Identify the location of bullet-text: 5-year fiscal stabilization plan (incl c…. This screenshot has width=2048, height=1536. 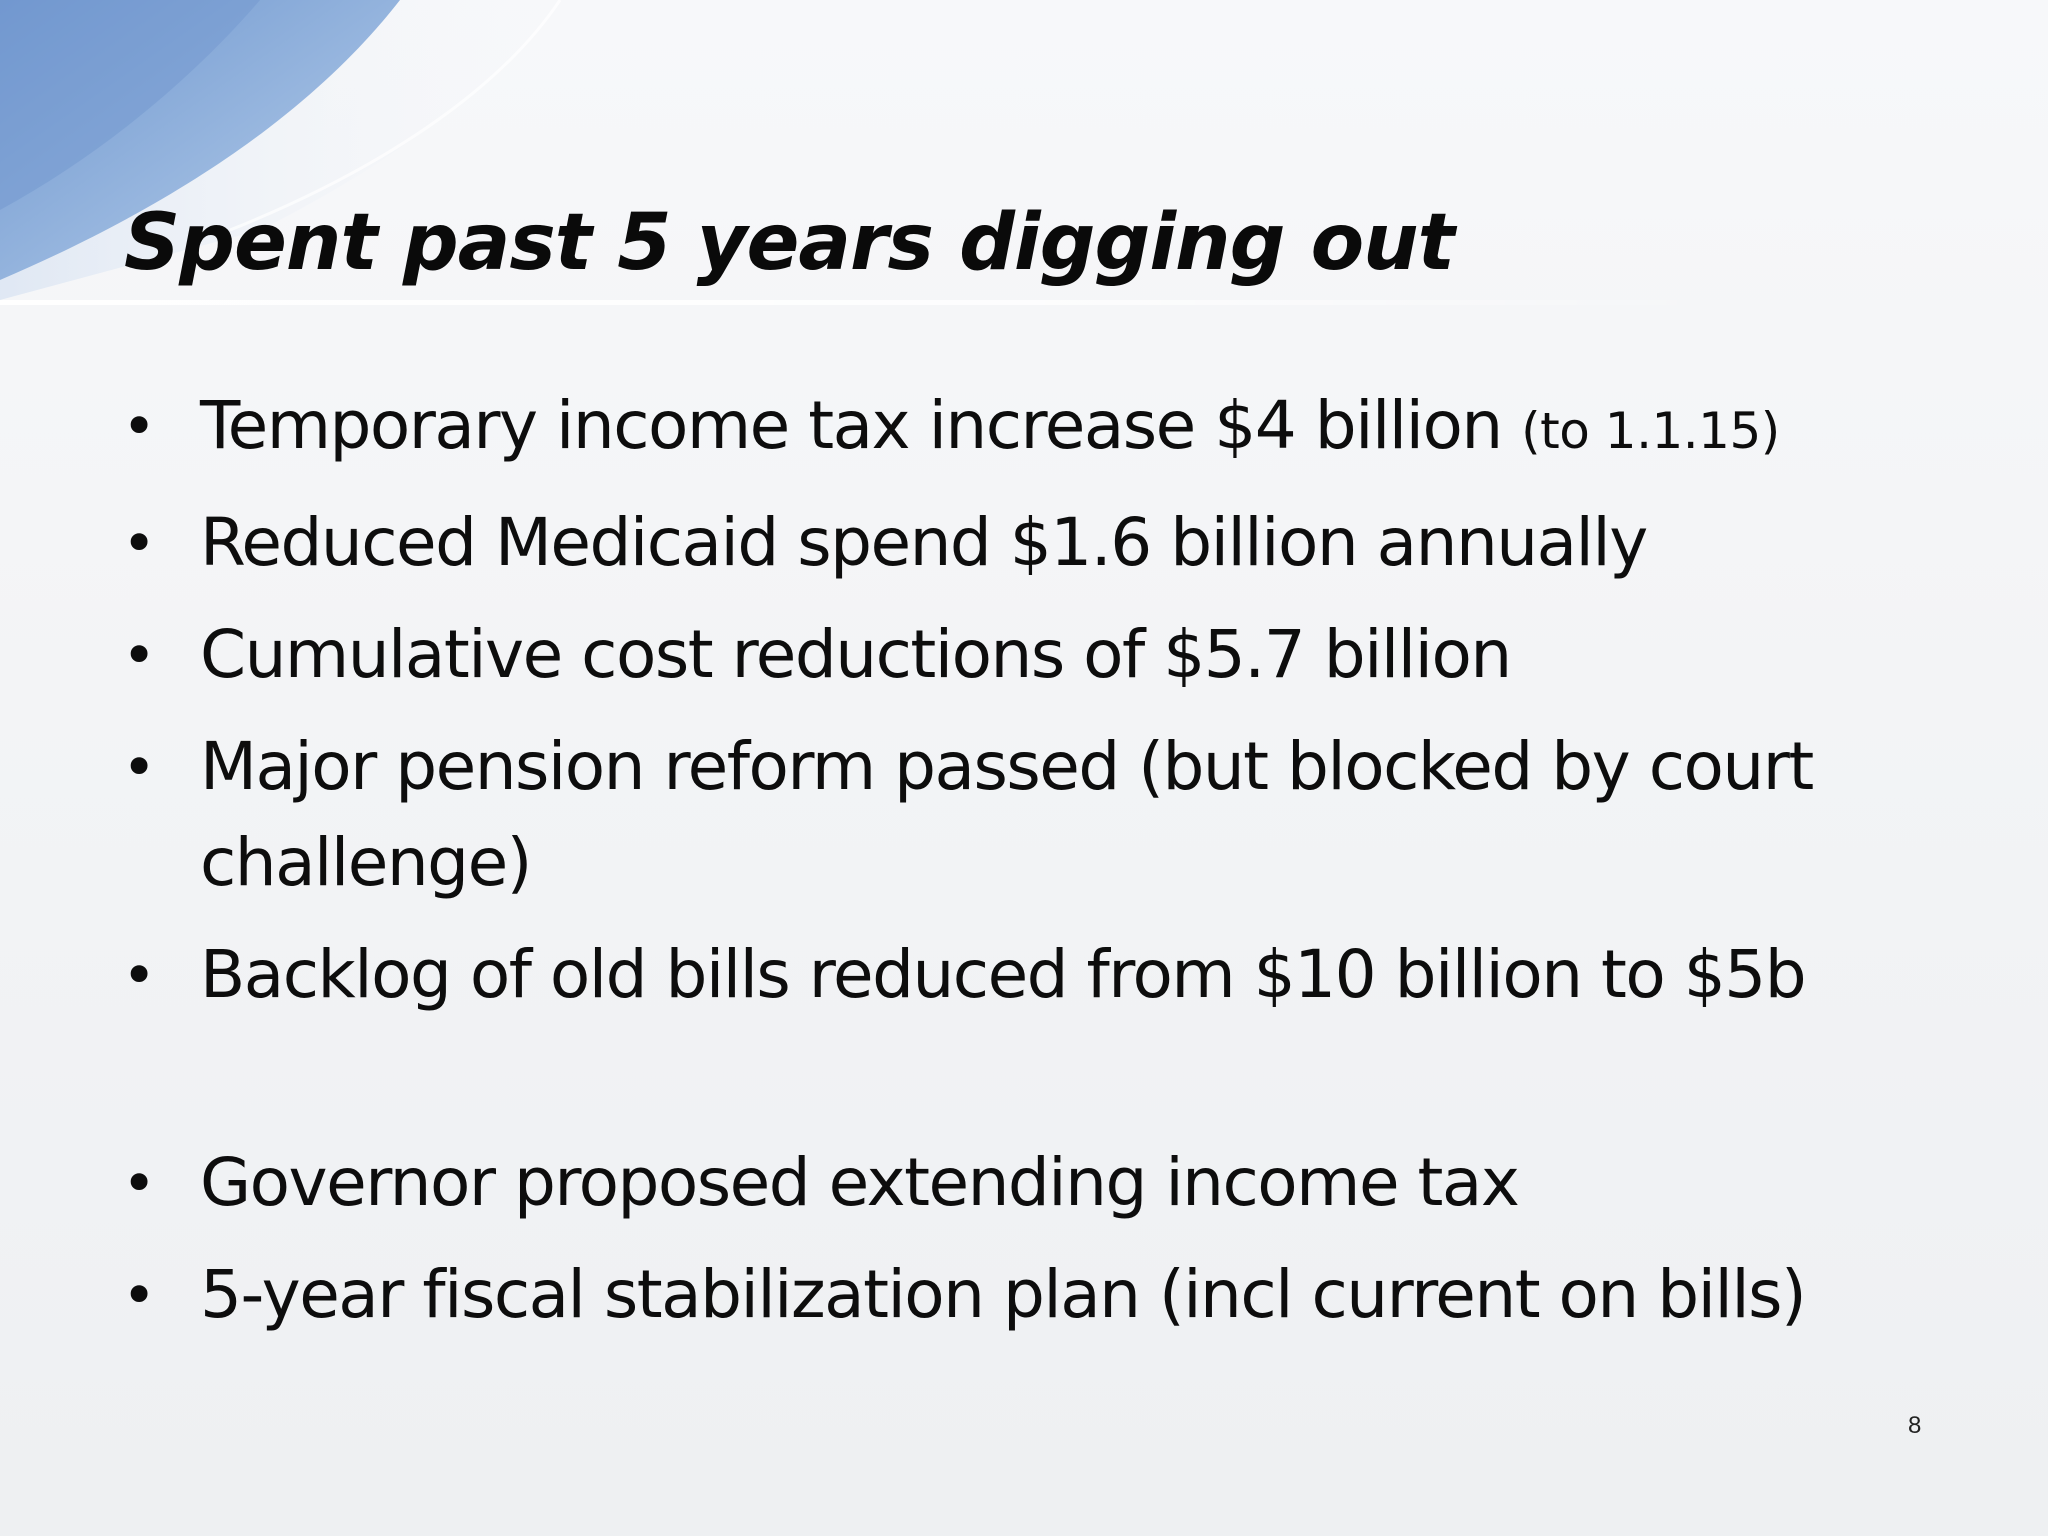
(1003, 1294).